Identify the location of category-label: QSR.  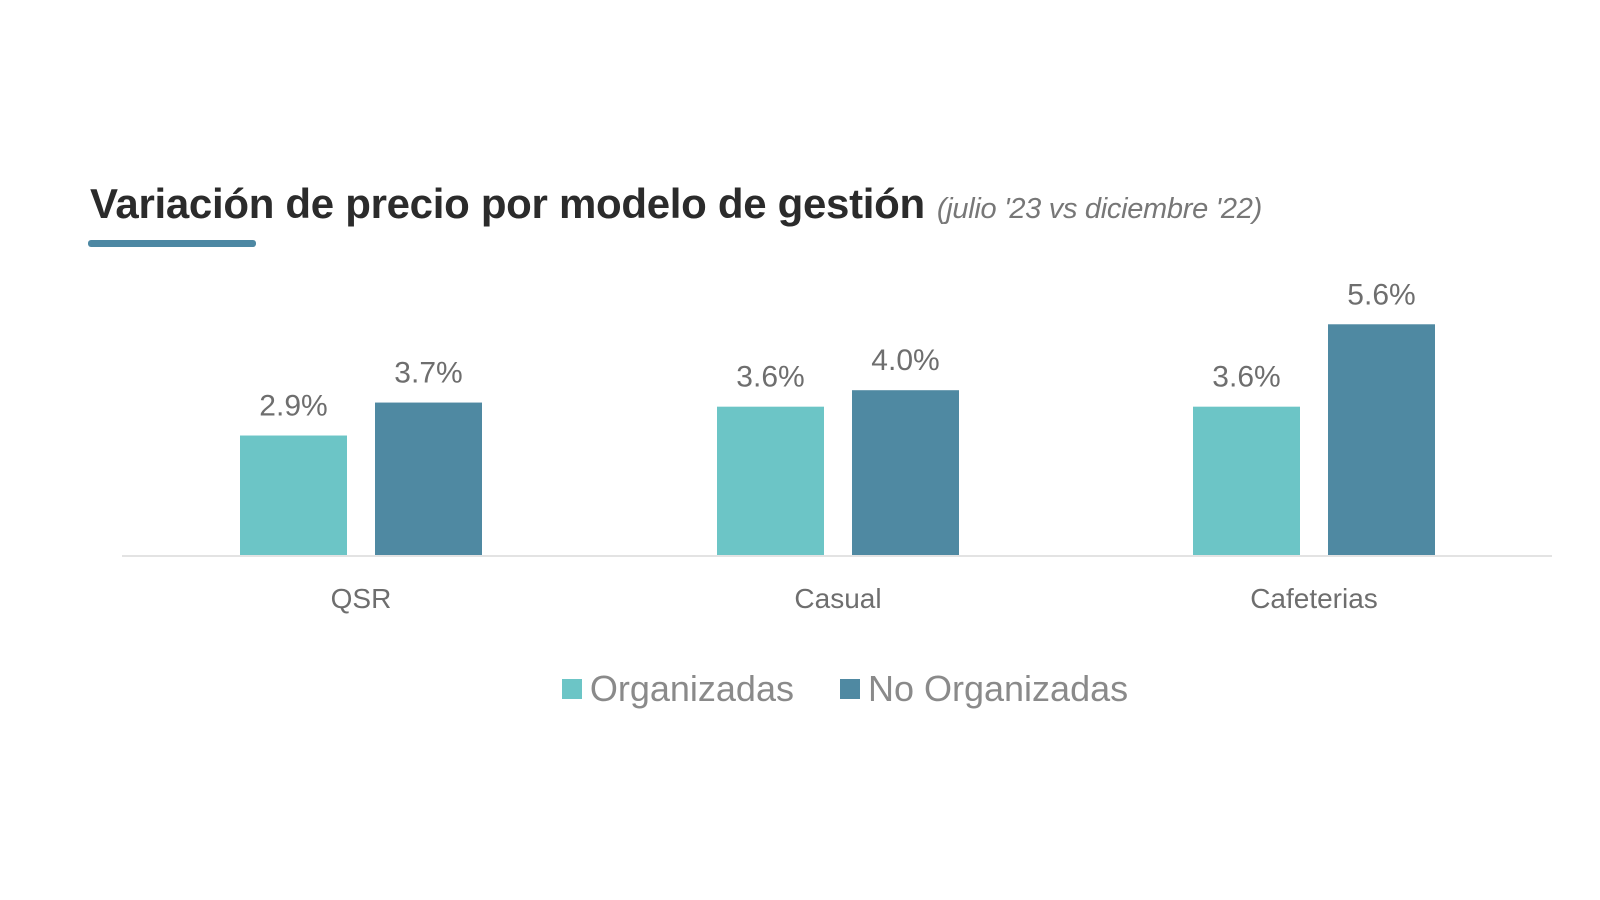
(361, 598).